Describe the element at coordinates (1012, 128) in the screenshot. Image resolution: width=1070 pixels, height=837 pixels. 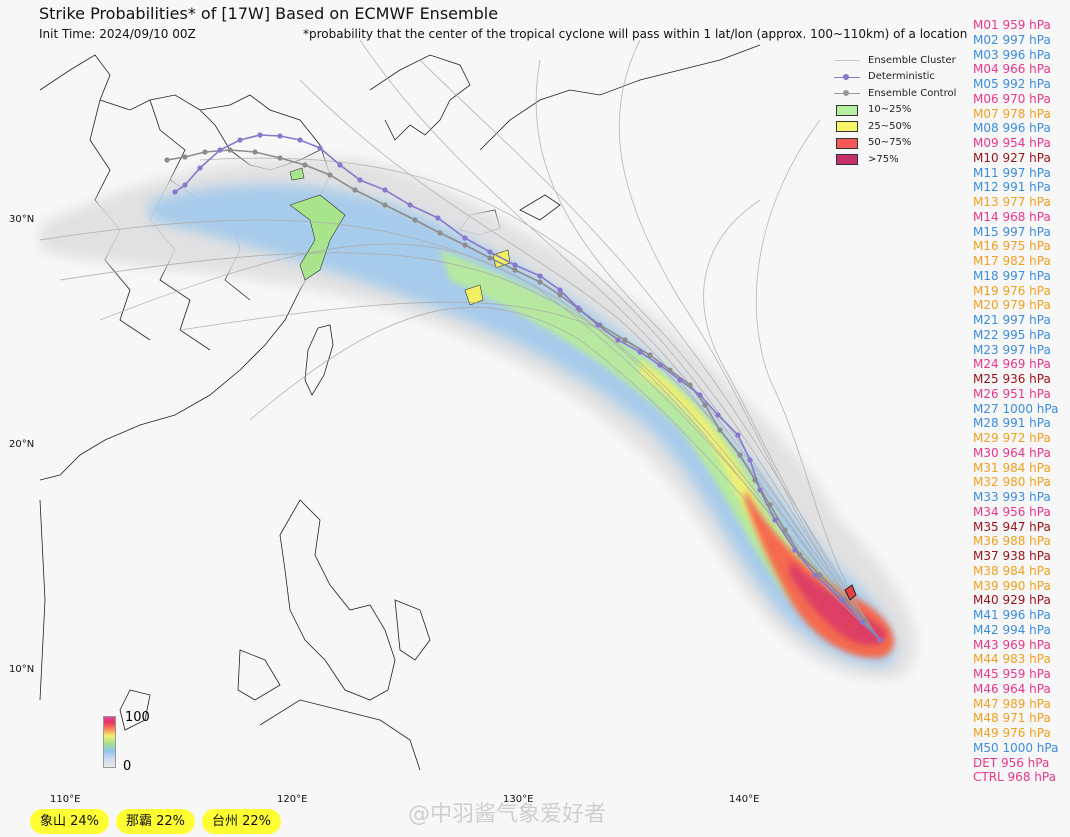
I see `member-pressure: M08 996 hPa` at that location.